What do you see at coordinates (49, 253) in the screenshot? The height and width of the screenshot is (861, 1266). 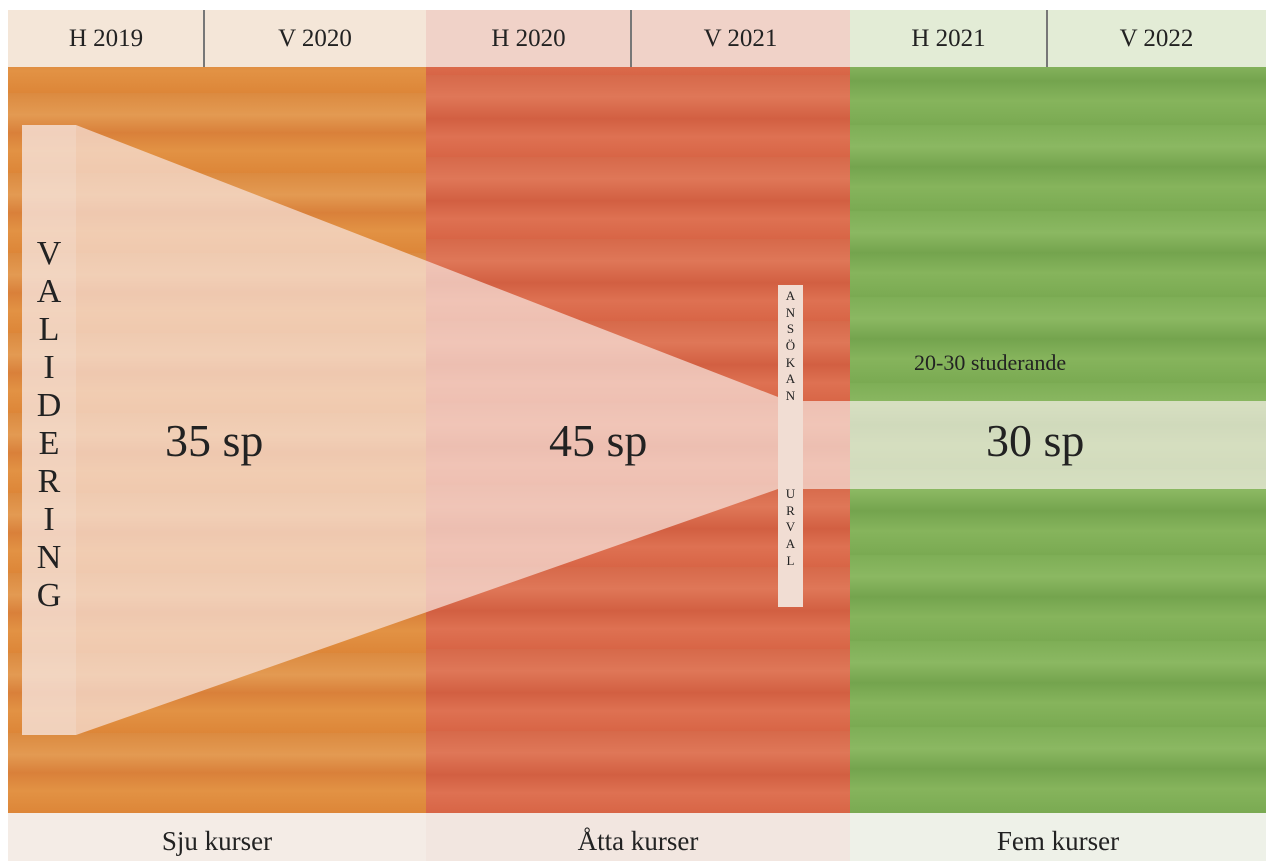 I see `validering-letter: V` at bounding box center [49, 253].